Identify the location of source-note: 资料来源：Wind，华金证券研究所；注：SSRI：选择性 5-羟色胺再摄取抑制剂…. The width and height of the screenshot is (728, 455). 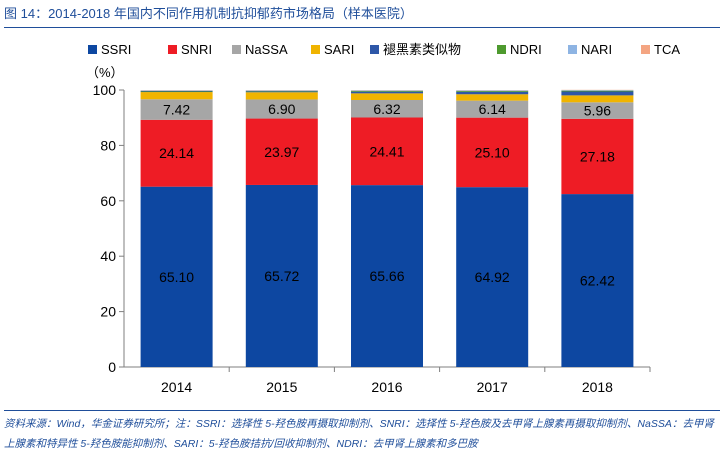
(359, 434).